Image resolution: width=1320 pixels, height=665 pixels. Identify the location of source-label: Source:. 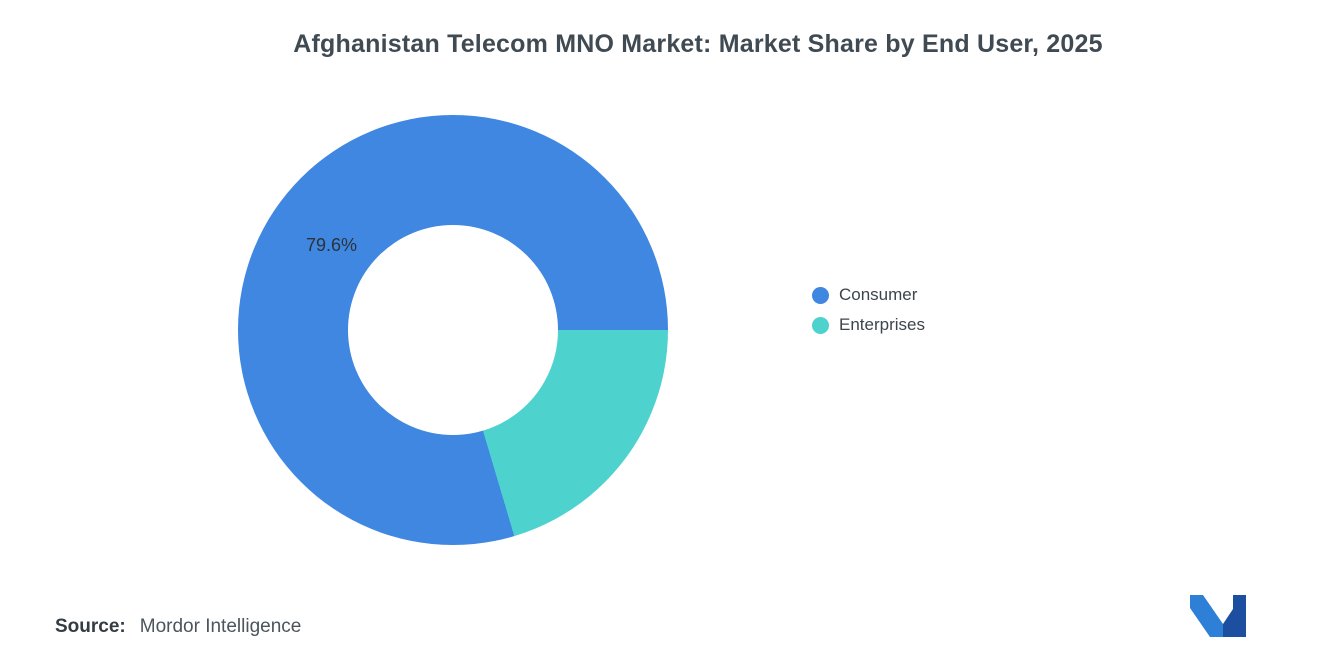
(90, 626).